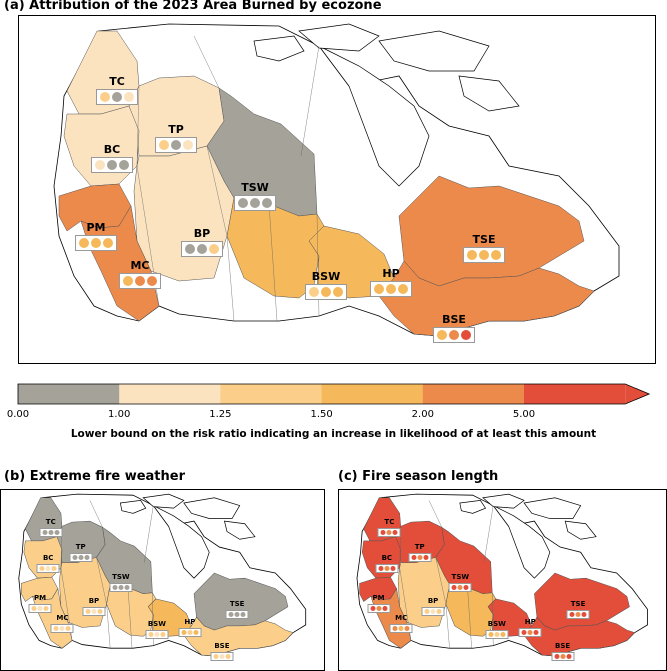 This screenshot has height=671, width=667. Describe the element at coordinates (96, 227) in the screenshot. I see `ecozone-label-pm: PM` at that location.